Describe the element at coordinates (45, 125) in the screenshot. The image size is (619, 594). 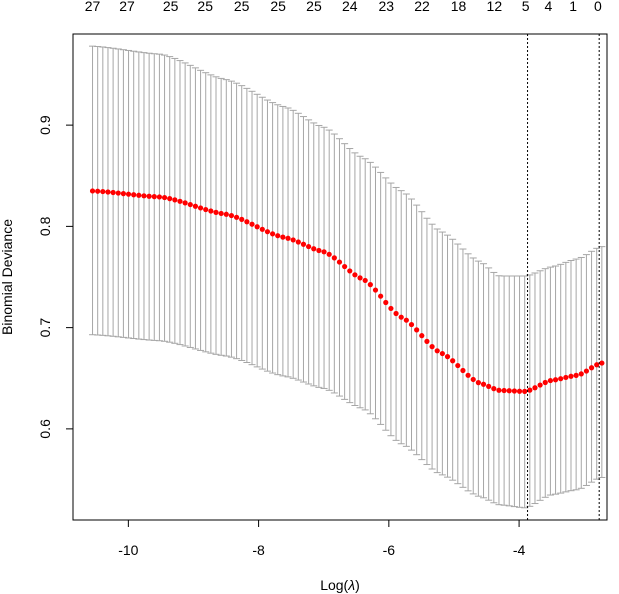
I see `y-tick-label: 0.9` at that location.